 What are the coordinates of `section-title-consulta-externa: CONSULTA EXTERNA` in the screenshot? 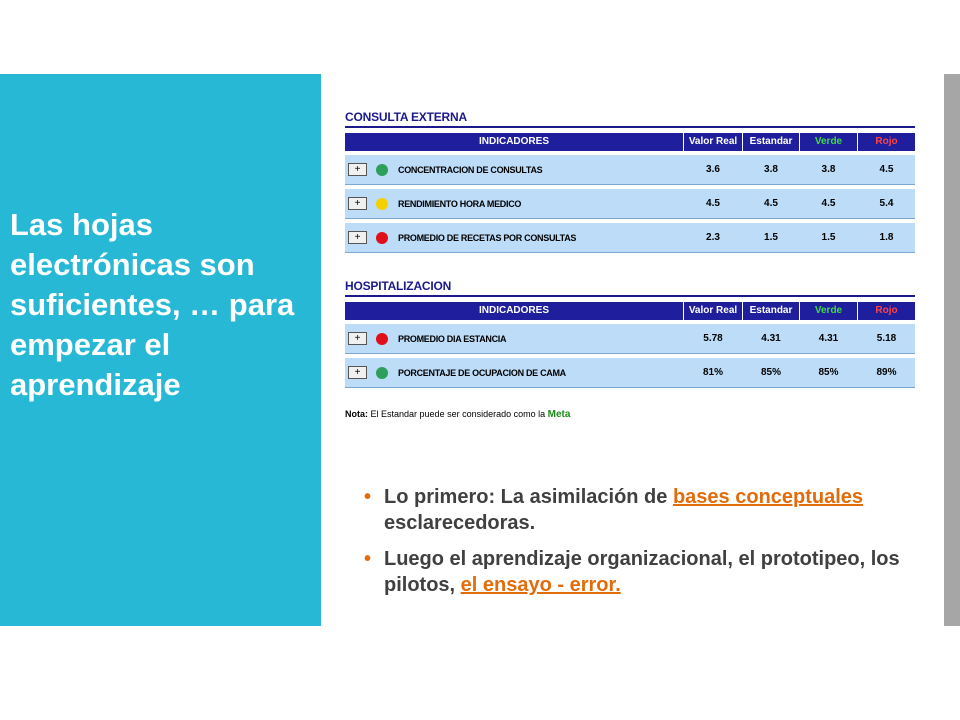 It's located at (406, 117).